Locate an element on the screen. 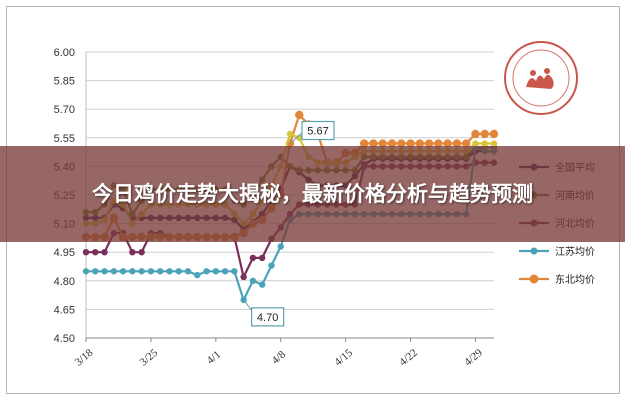 Image resolution: width=625 pixels, height=400 pixels. banner-title: 今日鸡价走势大揭秘，最新价格分析与趋势预测 is located at coordinates (312, 194).